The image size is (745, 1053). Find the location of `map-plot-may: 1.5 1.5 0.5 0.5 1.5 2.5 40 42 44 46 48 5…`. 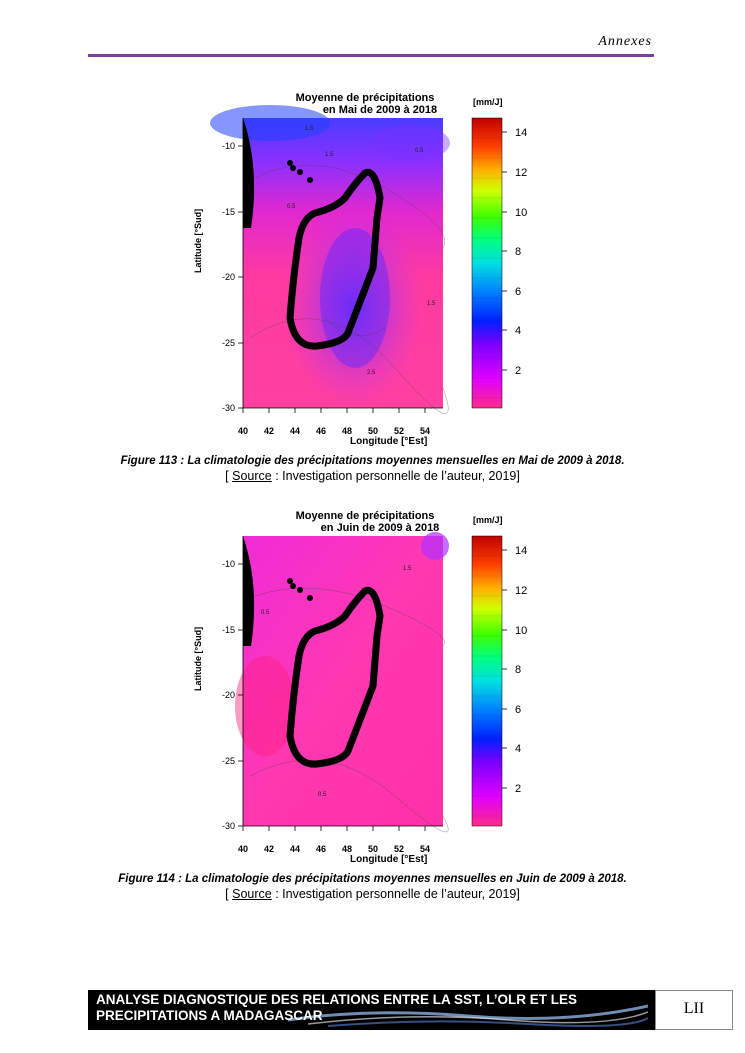

map-plot-may: 1.5 1.5 0.5 0.5 1.5 2.5 40 42 44 46 48 5… is located at coordinates (368, 270).